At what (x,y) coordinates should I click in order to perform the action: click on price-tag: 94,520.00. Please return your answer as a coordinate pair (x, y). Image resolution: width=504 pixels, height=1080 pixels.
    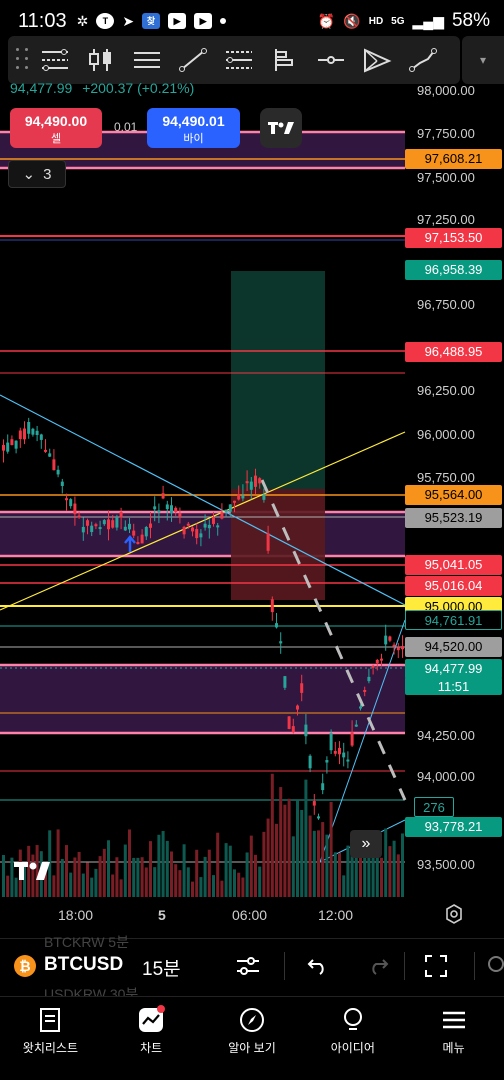
    Looking at the image, I should click on (453, 647).